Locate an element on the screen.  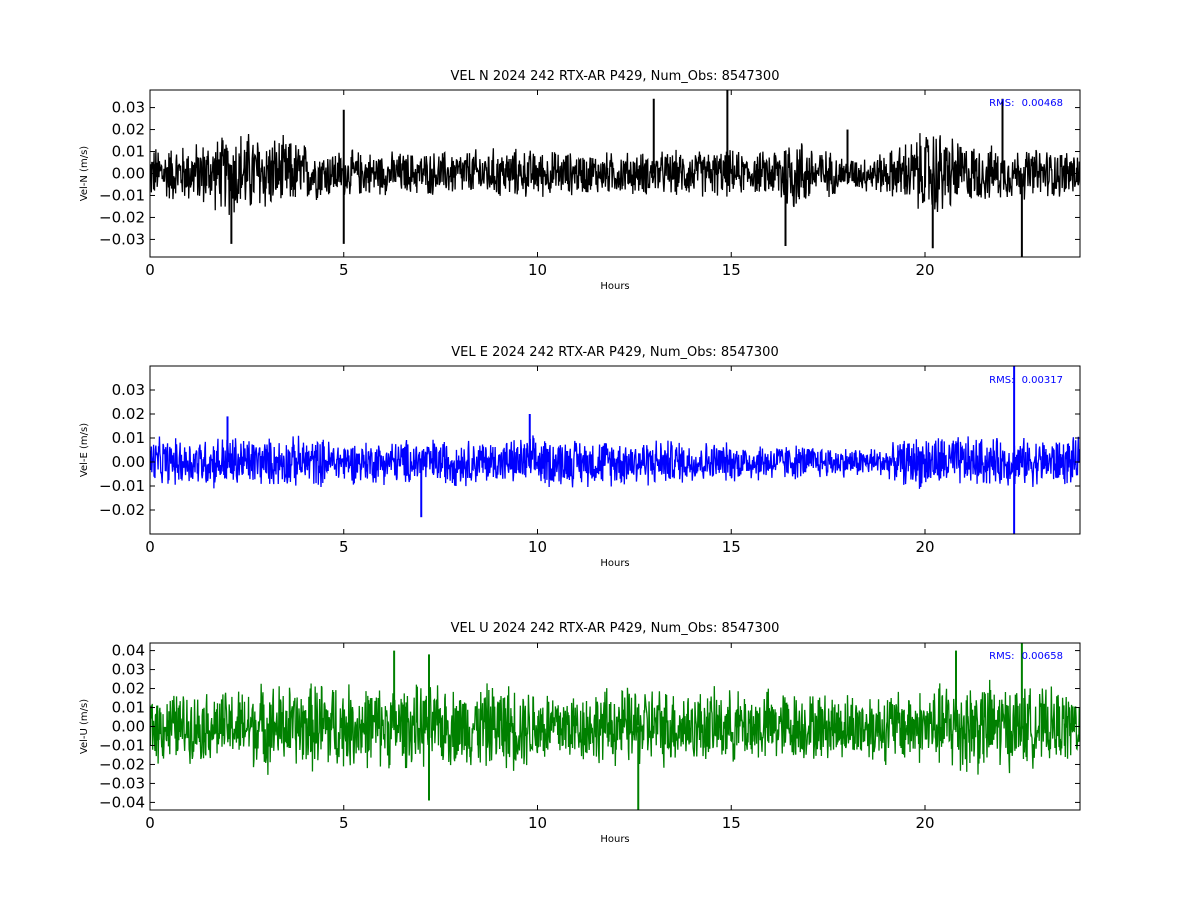
series-vel-e is located at coordinates (615, 450).